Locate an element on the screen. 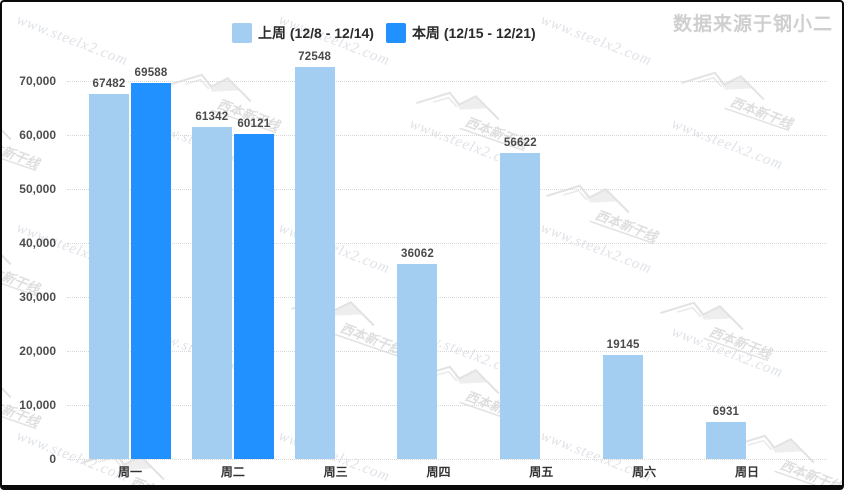 This screenshot has width=844, height=490. x-axis-label: 周一 is located at coordinates (129, 472).